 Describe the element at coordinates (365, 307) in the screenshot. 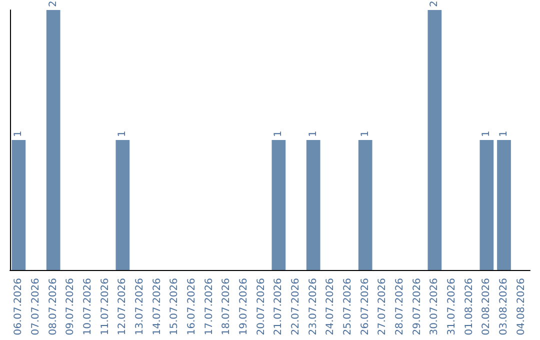

I see `x-tick-label: 26.07.2026` at that location.